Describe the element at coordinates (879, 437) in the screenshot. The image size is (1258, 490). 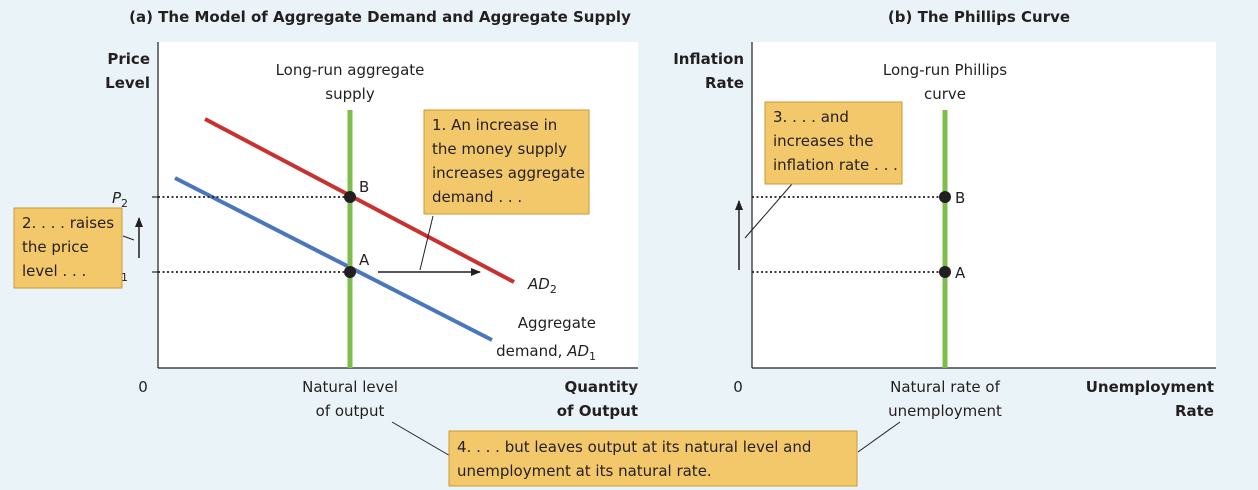
I see `note4-pointer-right` at that location.